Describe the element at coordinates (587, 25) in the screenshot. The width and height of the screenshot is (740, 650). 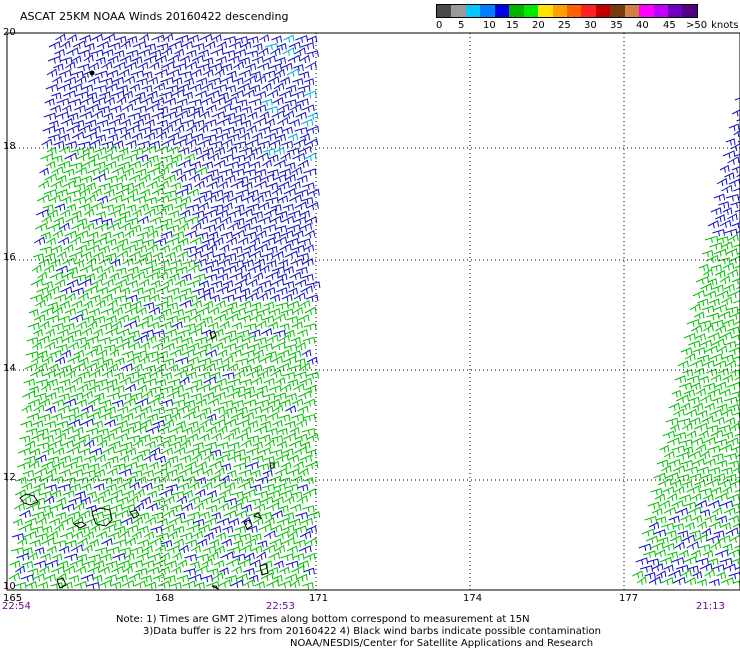
I see `legend-ticks: 0 5 10 15 20 25 30 35 40 45 >50 knots` at that location.